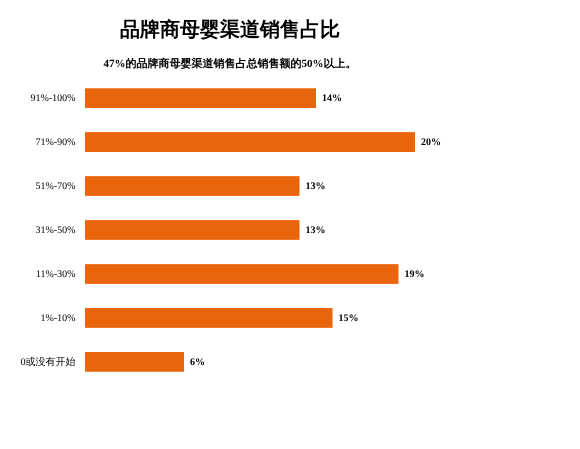  Describe the element at coordinates (56, 230) in the screenshot. I see `y-tick-label: 31%-50%` at that location.